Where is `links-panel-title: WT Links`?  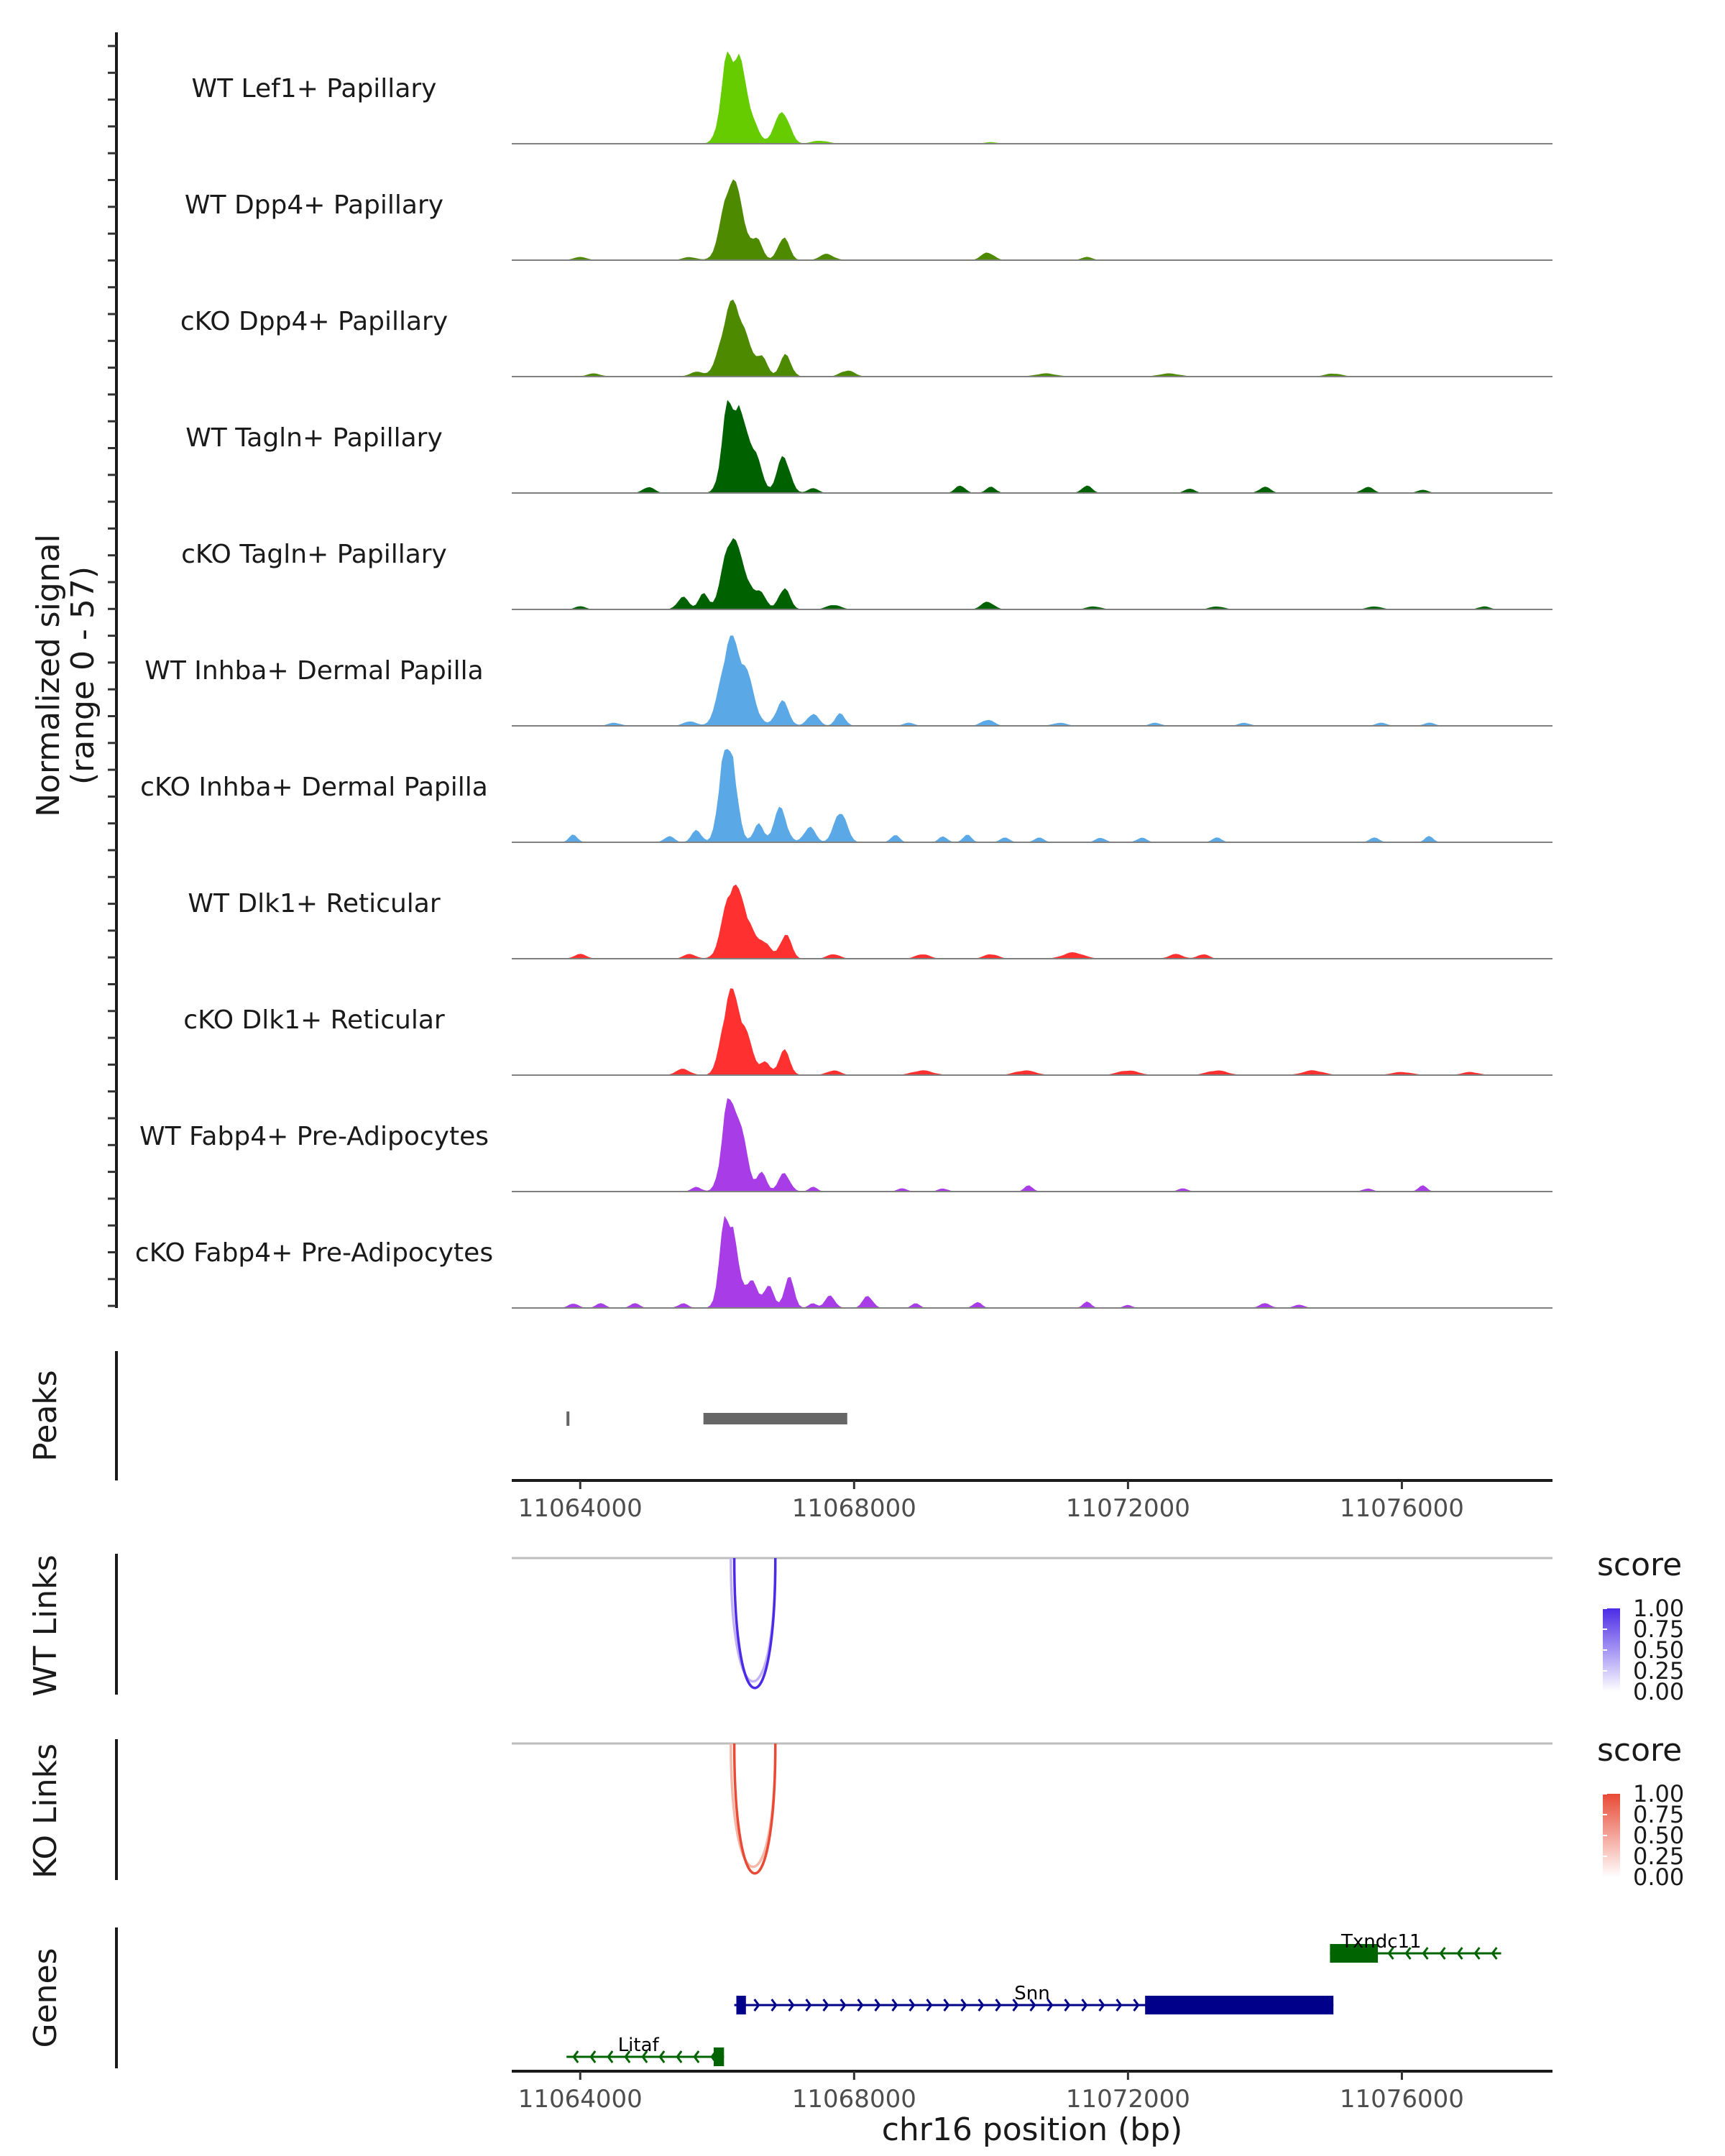
links-panel-title: WT Links is located at coordinates (45, 1625).